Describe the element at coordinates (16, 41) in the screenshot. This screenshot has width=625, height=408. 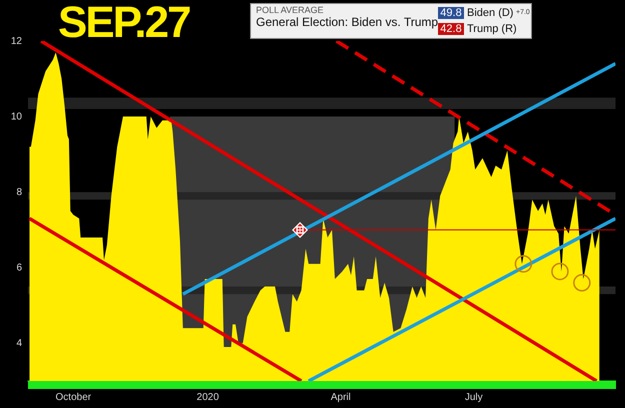
I see `y-tick-label: 12` at that location.